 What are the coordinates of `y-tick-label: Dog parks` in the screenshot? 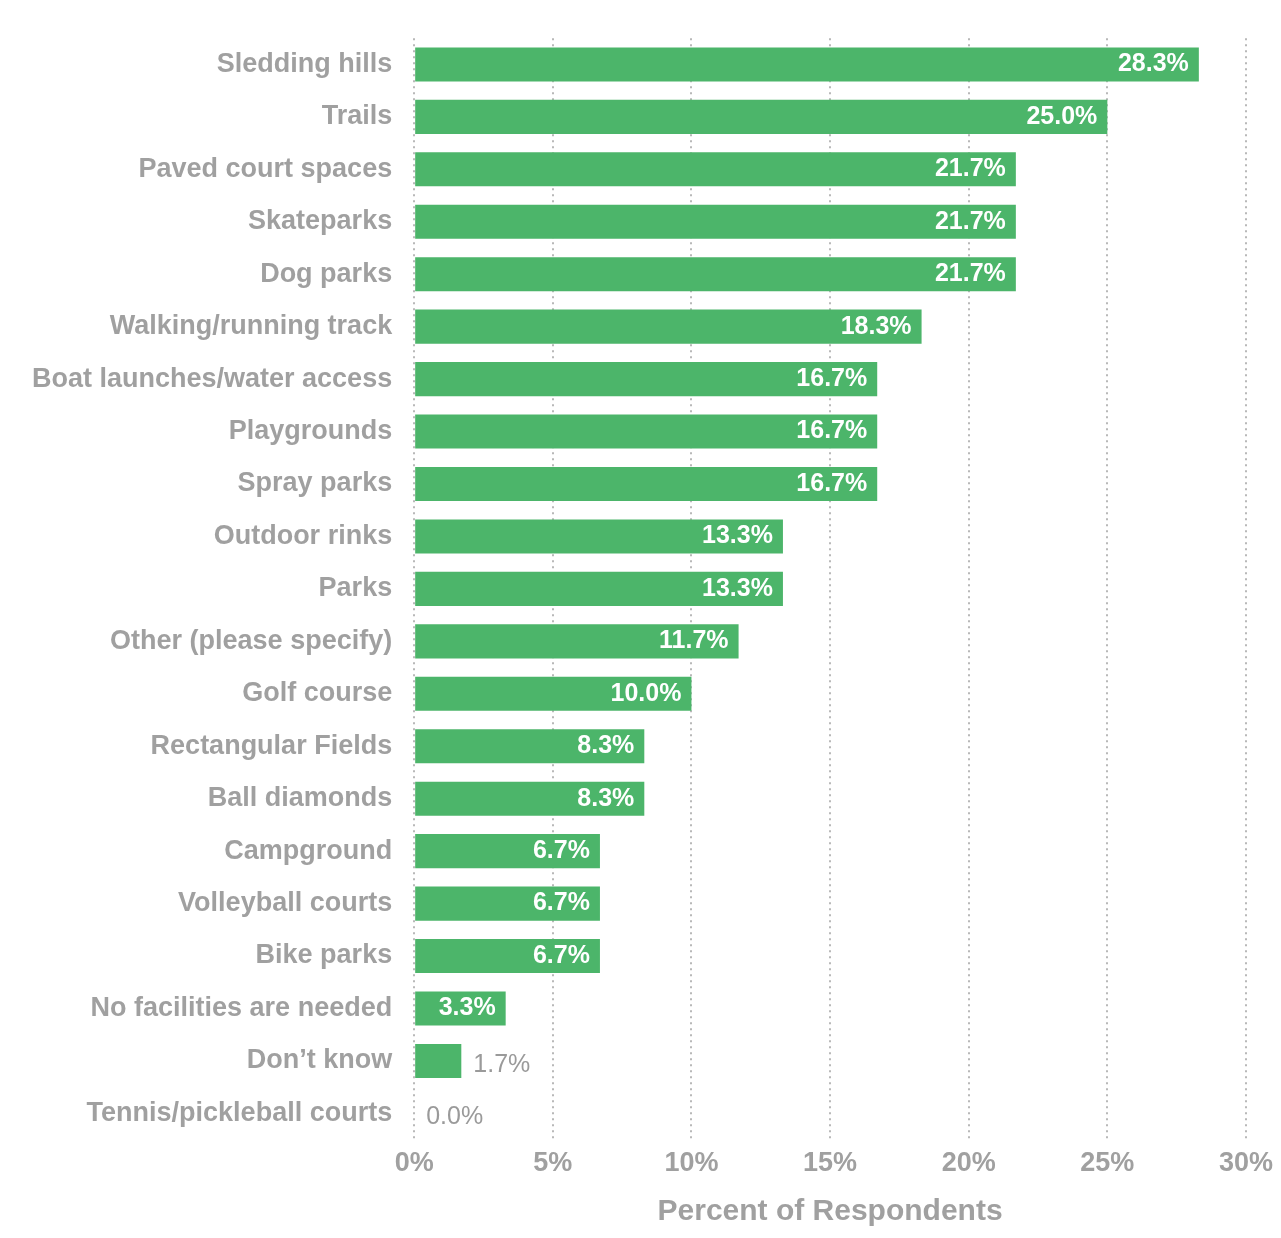 It's located at (326, 272).